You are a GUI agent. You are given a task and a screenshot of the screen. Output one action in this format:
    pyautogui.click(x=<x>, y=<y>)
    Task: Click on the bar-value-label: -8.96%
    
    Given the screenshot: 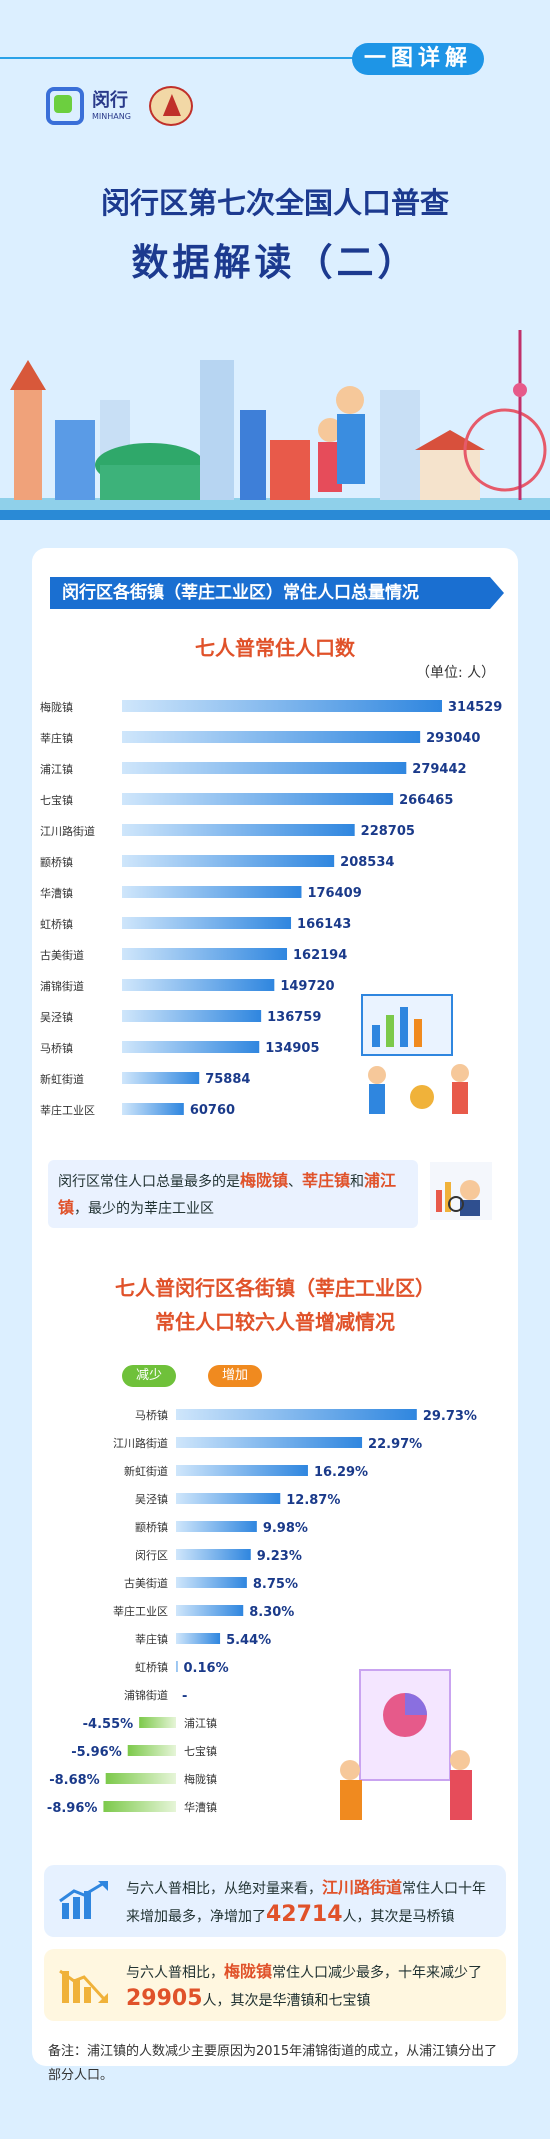 What is the action you would take?
    pyautogui.click(x=72, y=1808)
    